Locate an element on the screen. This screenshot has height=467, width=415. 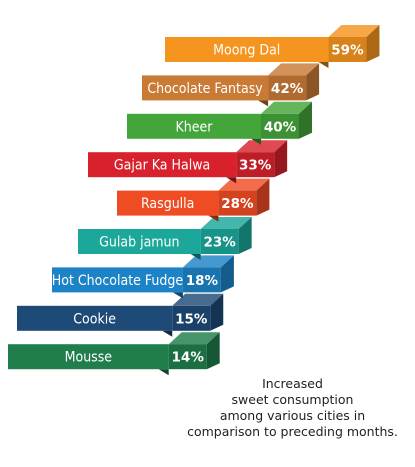
bar-top-mousse is located at coordinates (194, 338).